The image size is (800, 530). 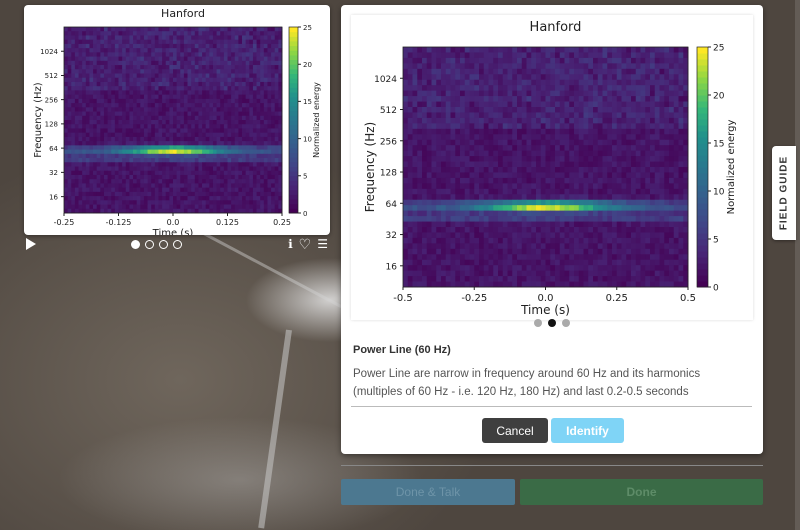 What do you see at coordinates (173, 231) in the screenshot?
I see `x-axis-label: Time (s)` at bounding box center [173, 231].